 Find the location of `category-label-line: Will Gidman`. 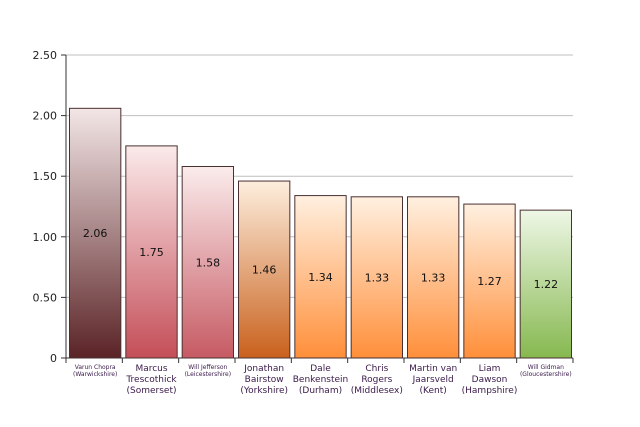

category-label-line: Will Gidman is located at coordinates (546, 367).